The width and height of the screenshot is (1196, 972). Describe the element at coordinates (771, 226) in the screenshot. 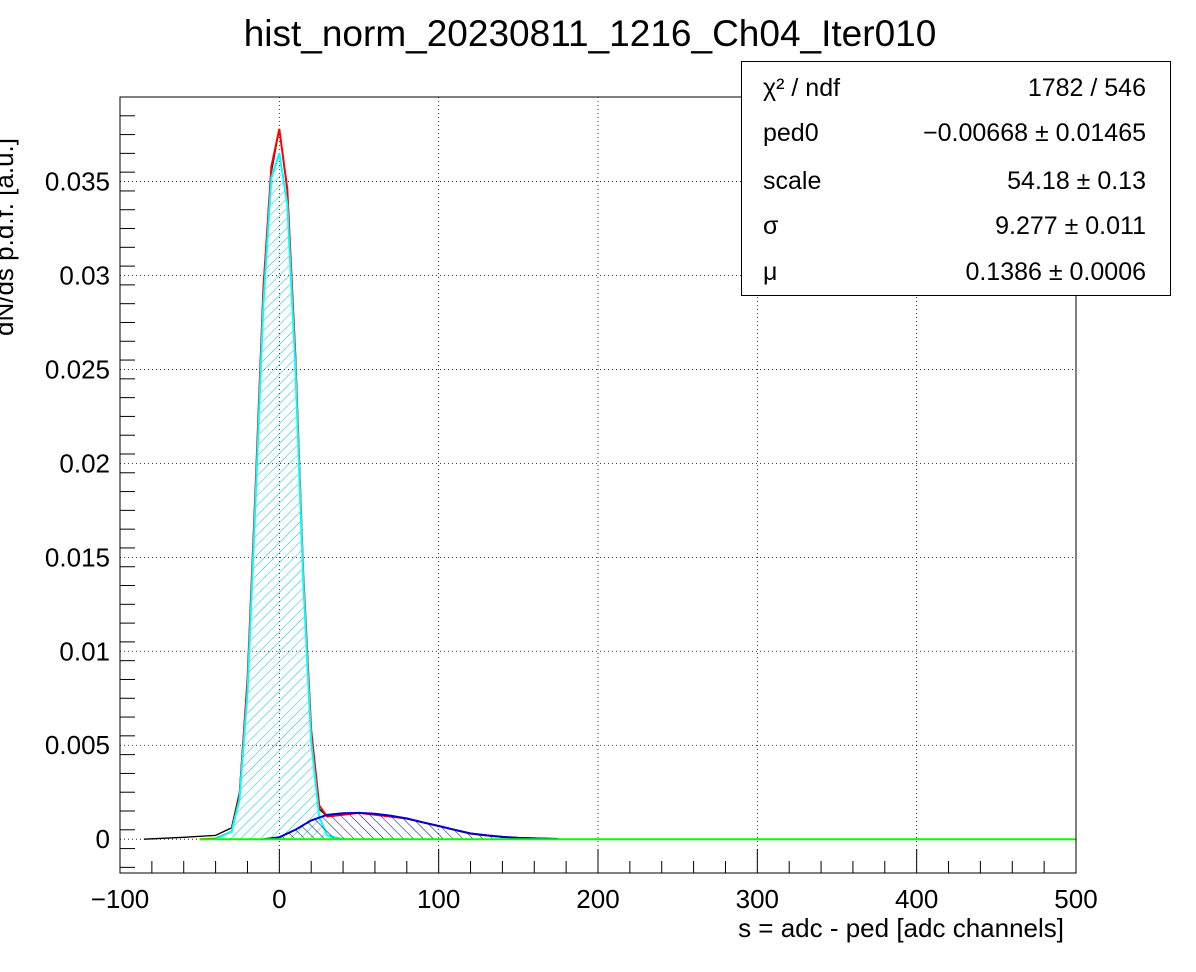

I see `stats-key: σ` at that location.